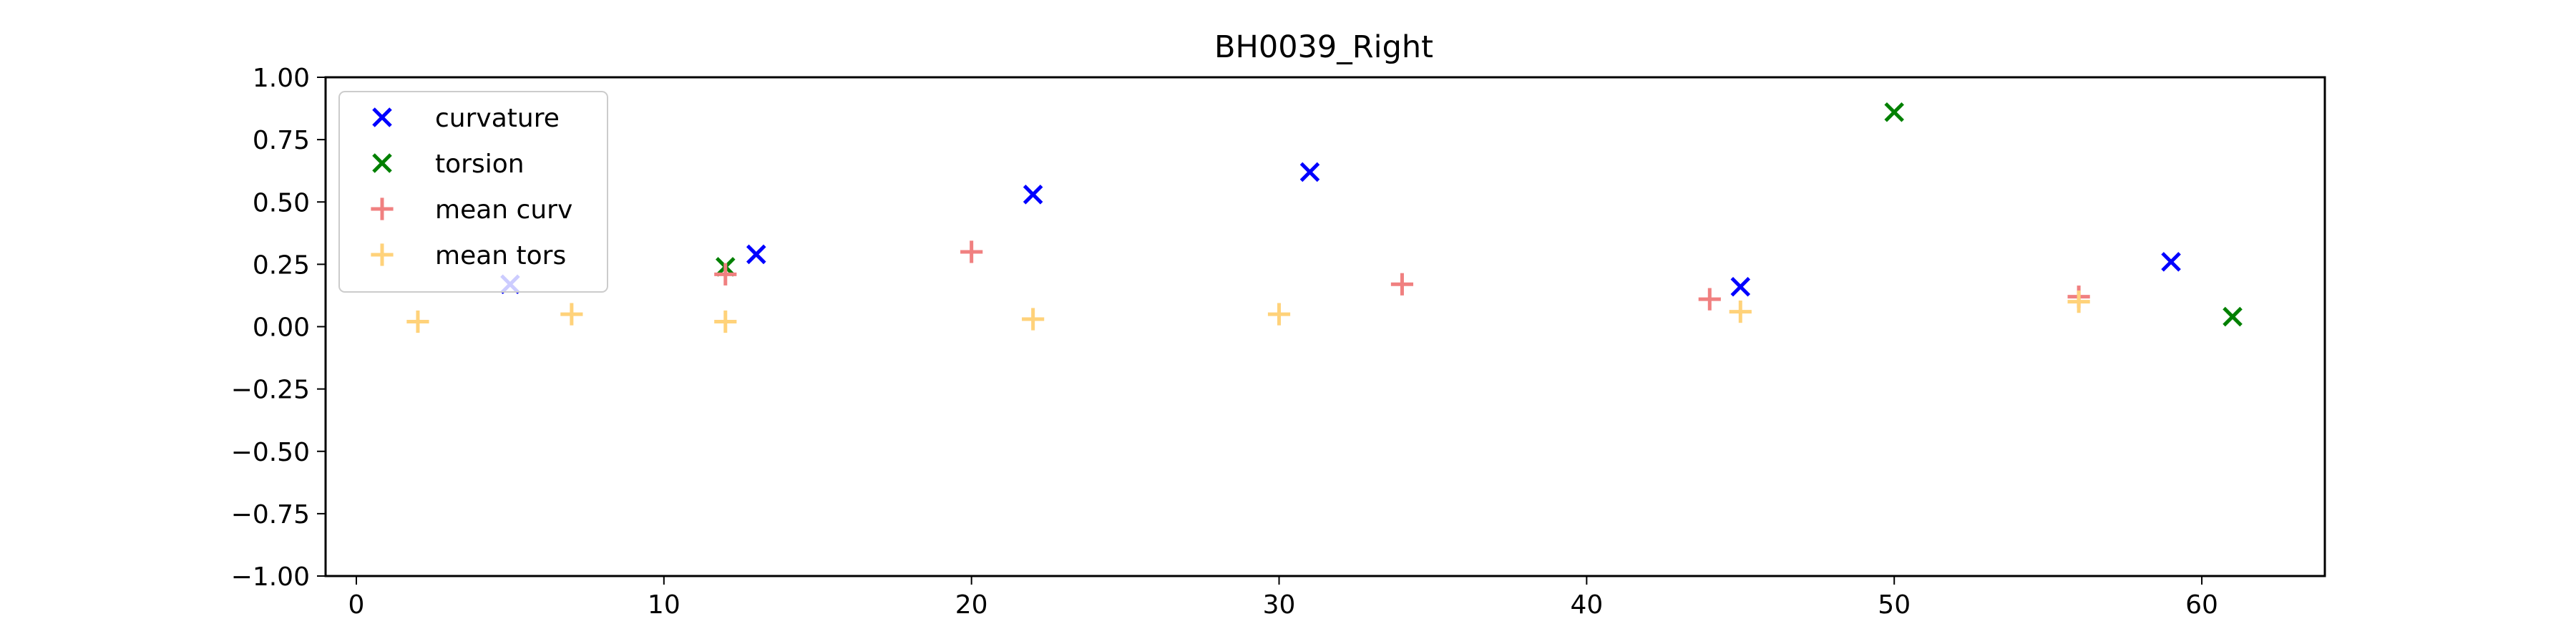 Image resolution: width=2576 pixels, height=644 pixels. What do you see at coordinates (270, 577) in the screenshot?
I see `y-tick-label: −1.00` at bounding box center [270, 577].